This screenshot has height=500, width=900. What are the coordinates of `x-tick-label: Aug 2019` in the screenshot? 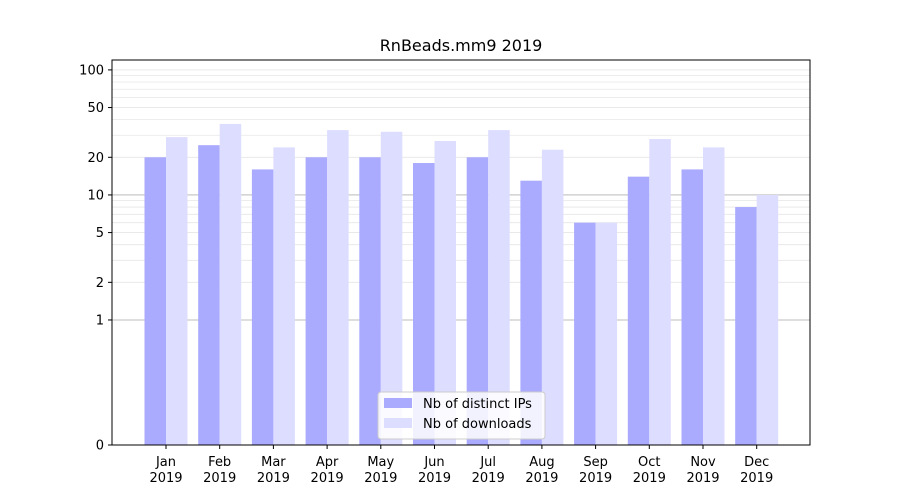 It's located at (541, 470).